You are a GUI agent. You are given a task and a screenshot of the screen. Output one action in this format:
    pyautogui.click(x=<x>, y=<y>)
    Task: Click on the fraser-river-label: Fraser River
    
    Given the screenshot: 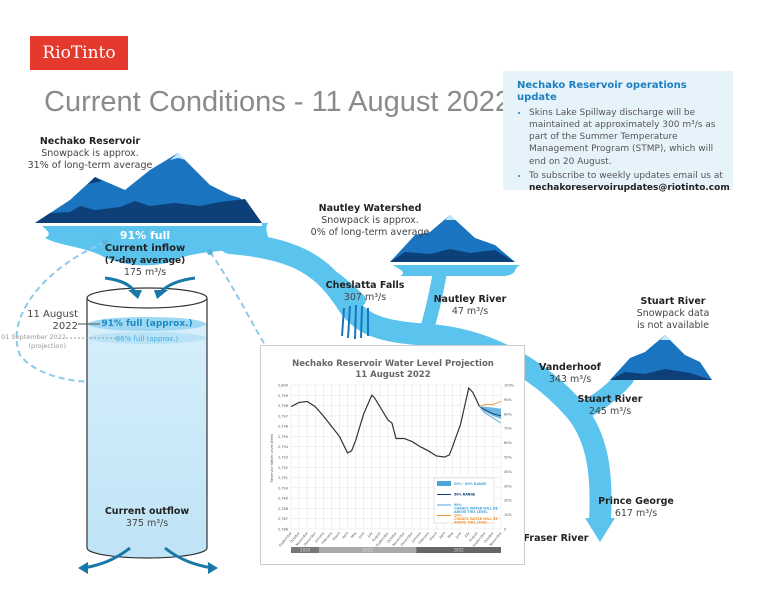 What is the action you would take?
    pyautogui.click(x=556, y=539)
    